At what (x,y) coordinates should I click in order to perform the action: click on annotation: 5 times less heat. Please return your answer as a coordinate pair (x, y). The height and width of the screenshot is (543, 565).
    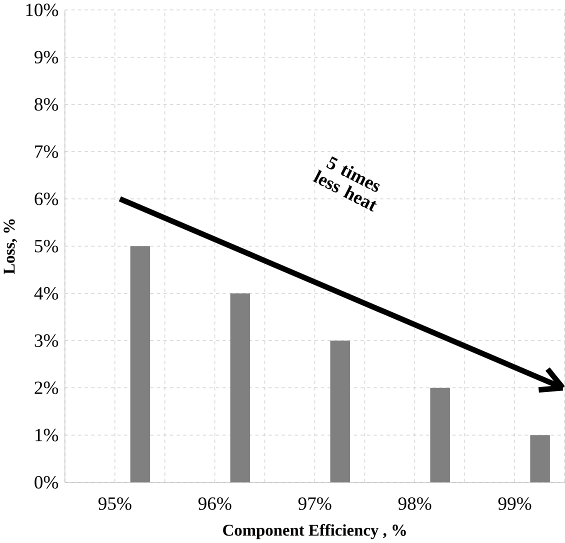
    Looking at the image, I should click on (346, 184).